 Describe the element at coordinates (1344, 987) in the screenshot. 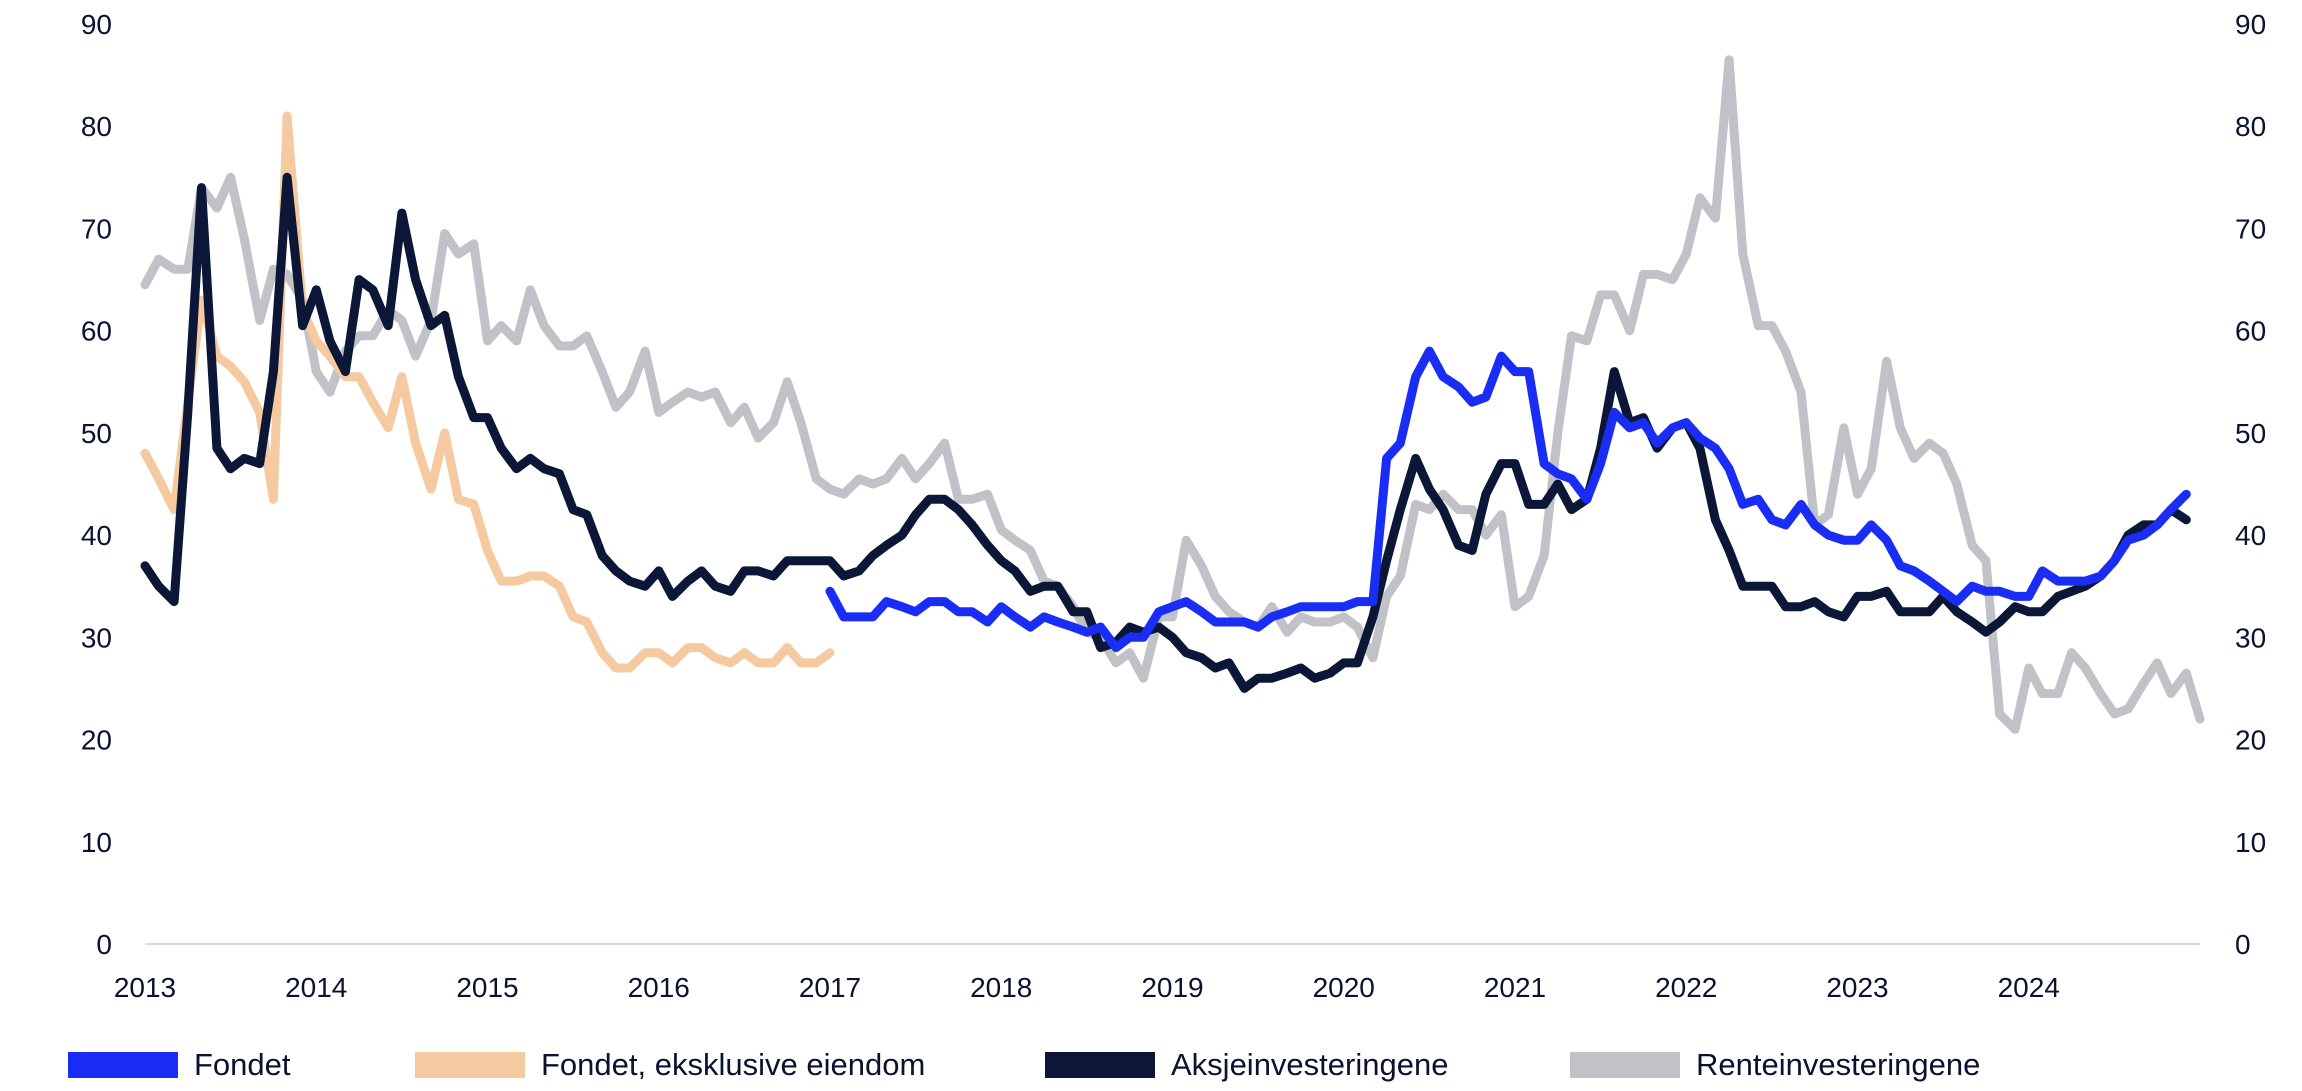

I see `x-tick-2020: 2020` at that location.